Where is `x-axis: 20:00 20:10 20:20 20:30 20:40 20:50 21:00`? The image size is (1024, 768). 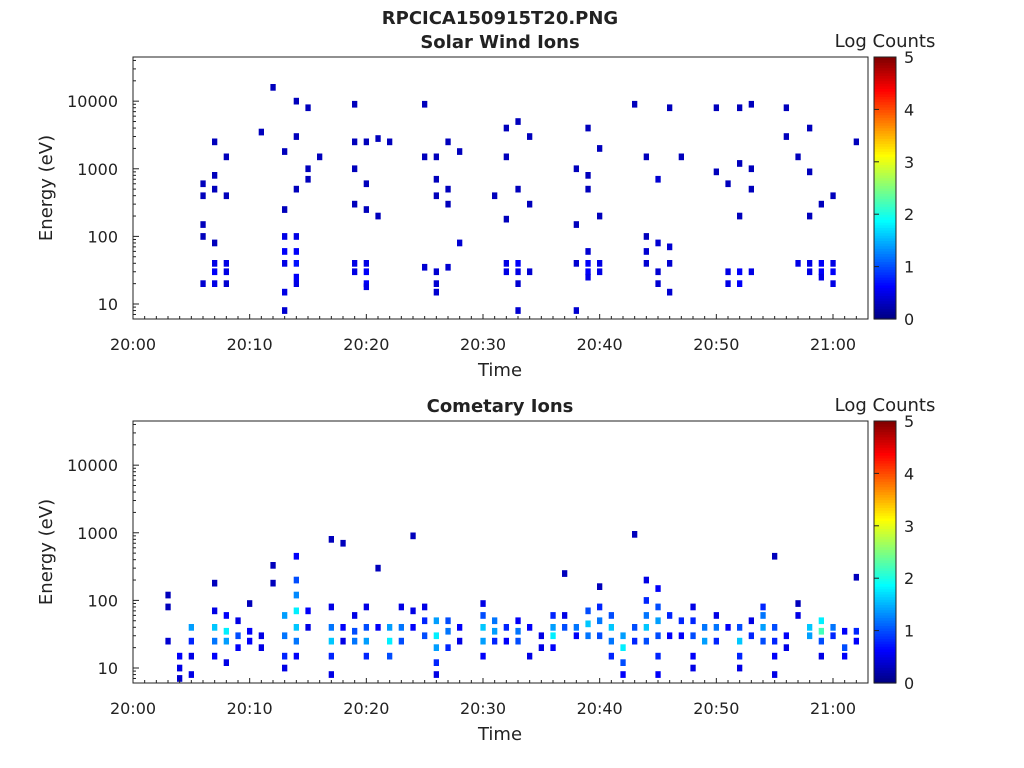
x-axis: 20:00 20:10 20:20 20:30 20:40 20:50 21:00 is located at coordinates (489, 334).